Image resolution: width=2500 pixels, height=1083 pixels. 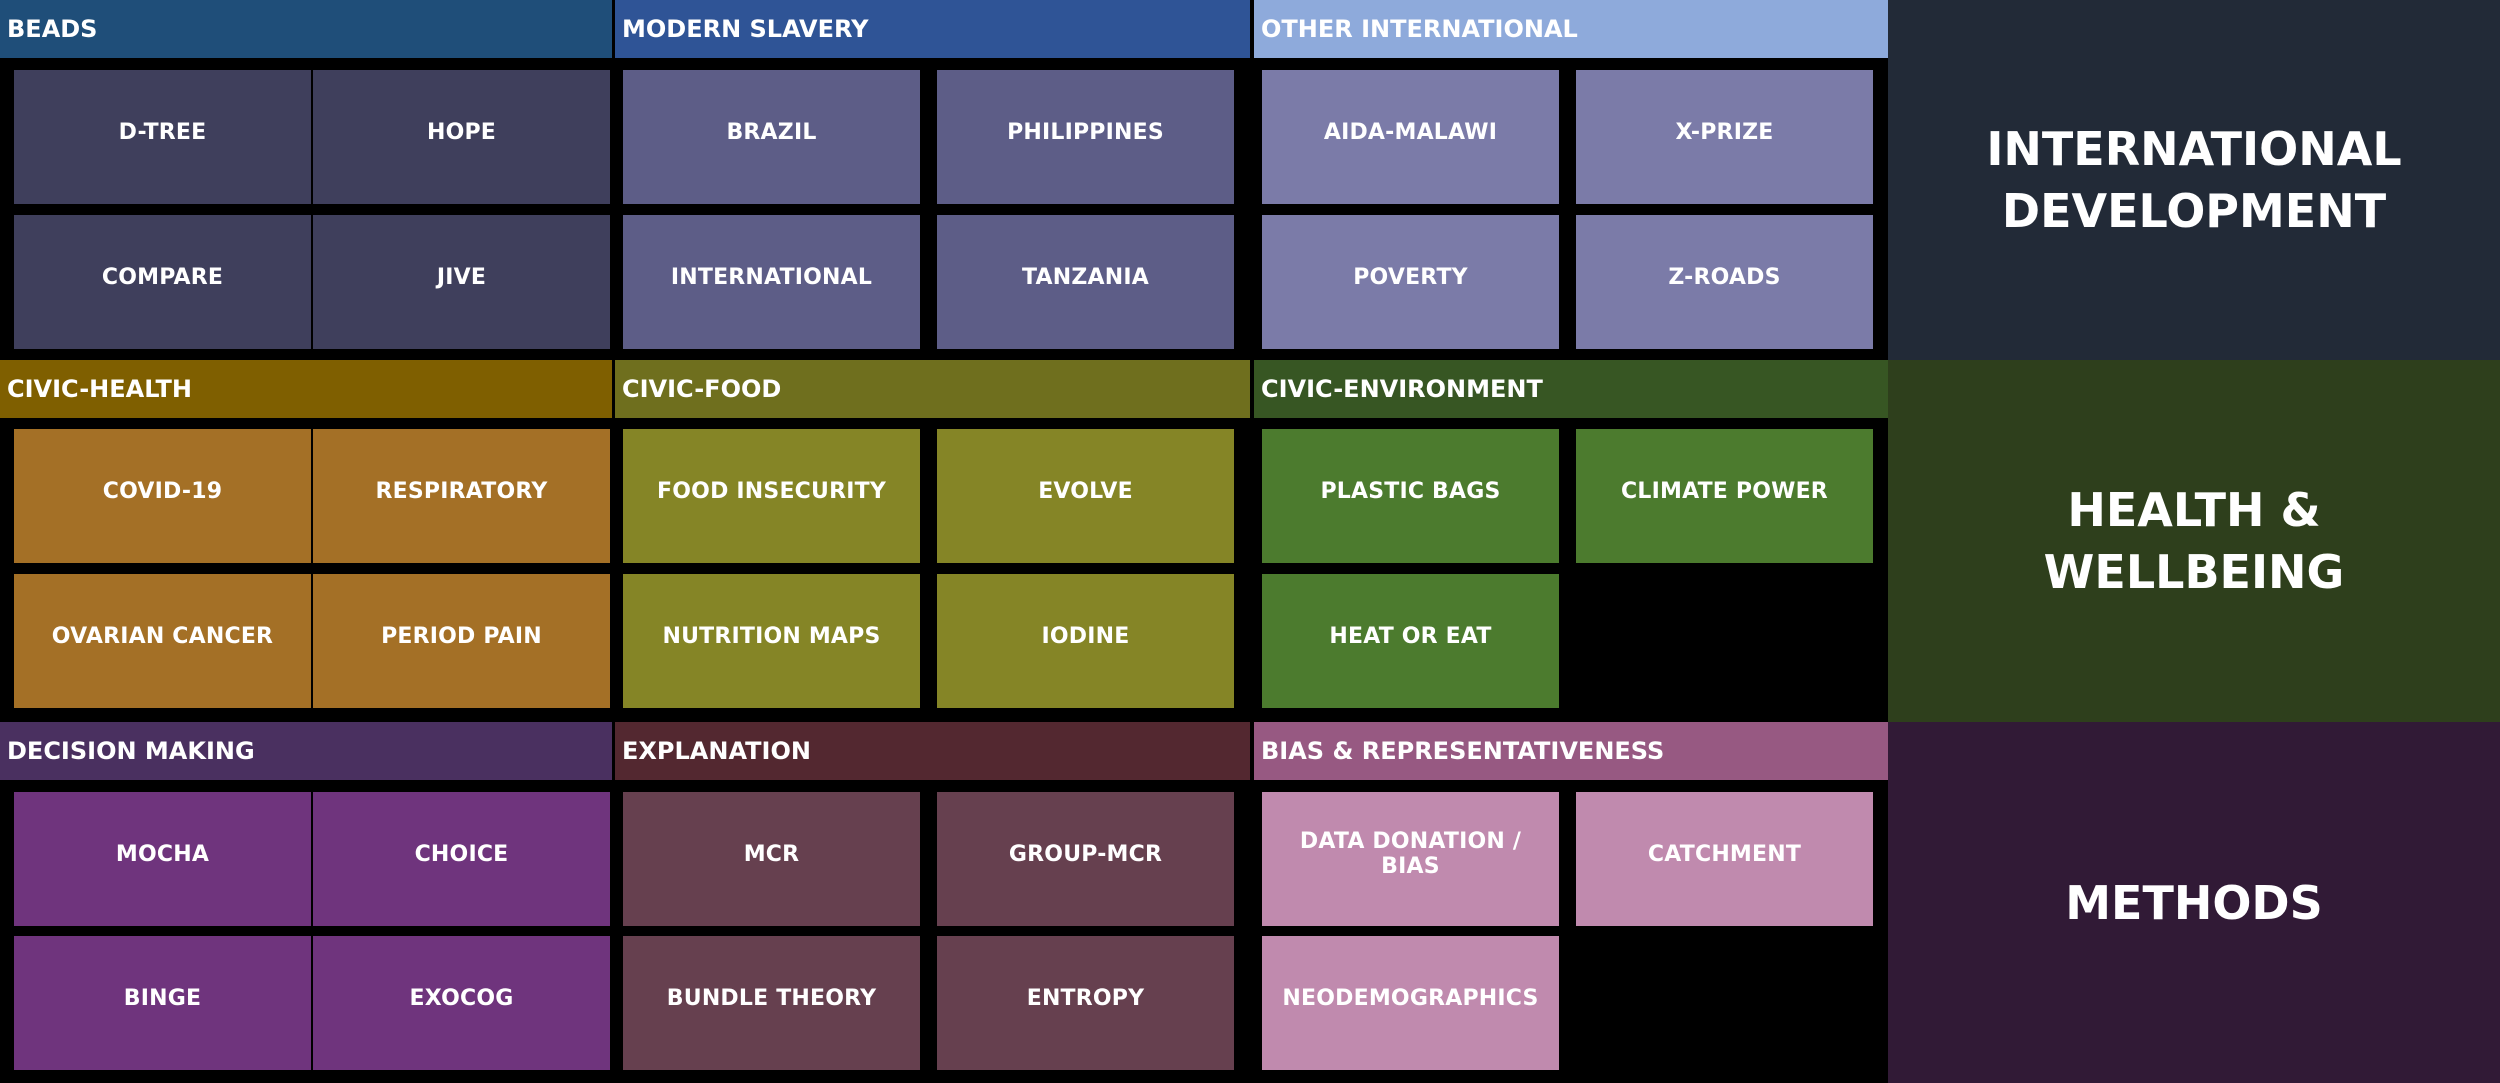 I want to click on tile-label: PHILIPPINES, so click(x=1085, y=132).